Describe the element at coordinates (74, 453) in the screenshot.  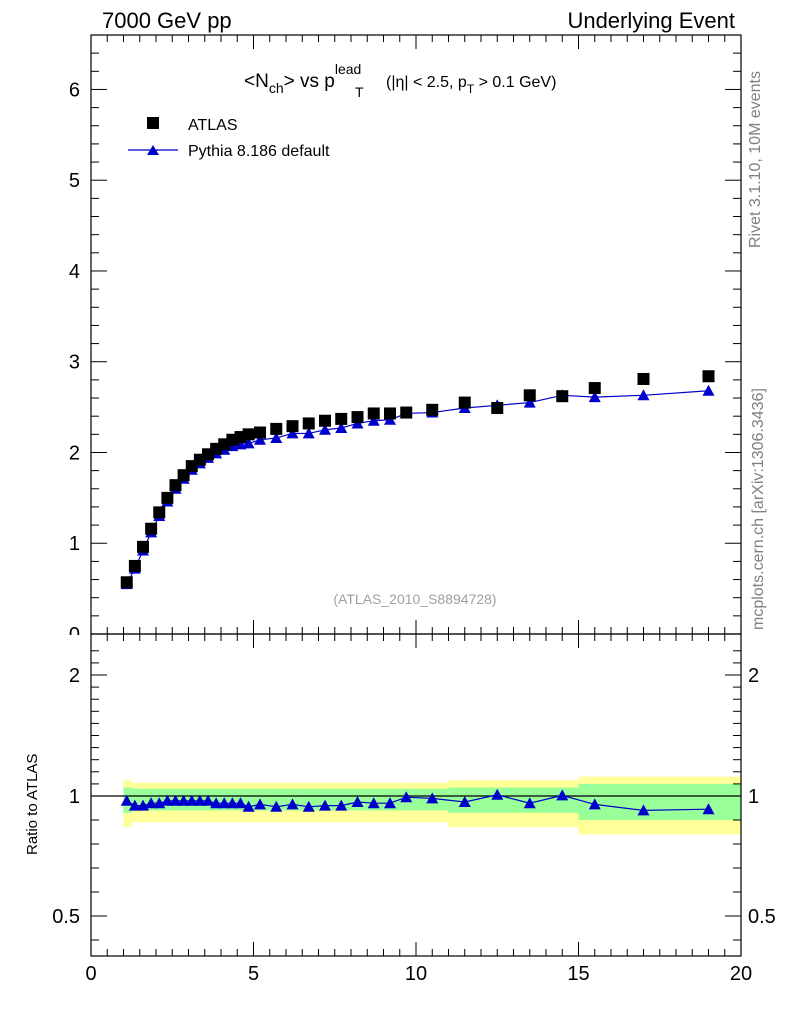
I see `y-tick-label-main: 2` at that location.